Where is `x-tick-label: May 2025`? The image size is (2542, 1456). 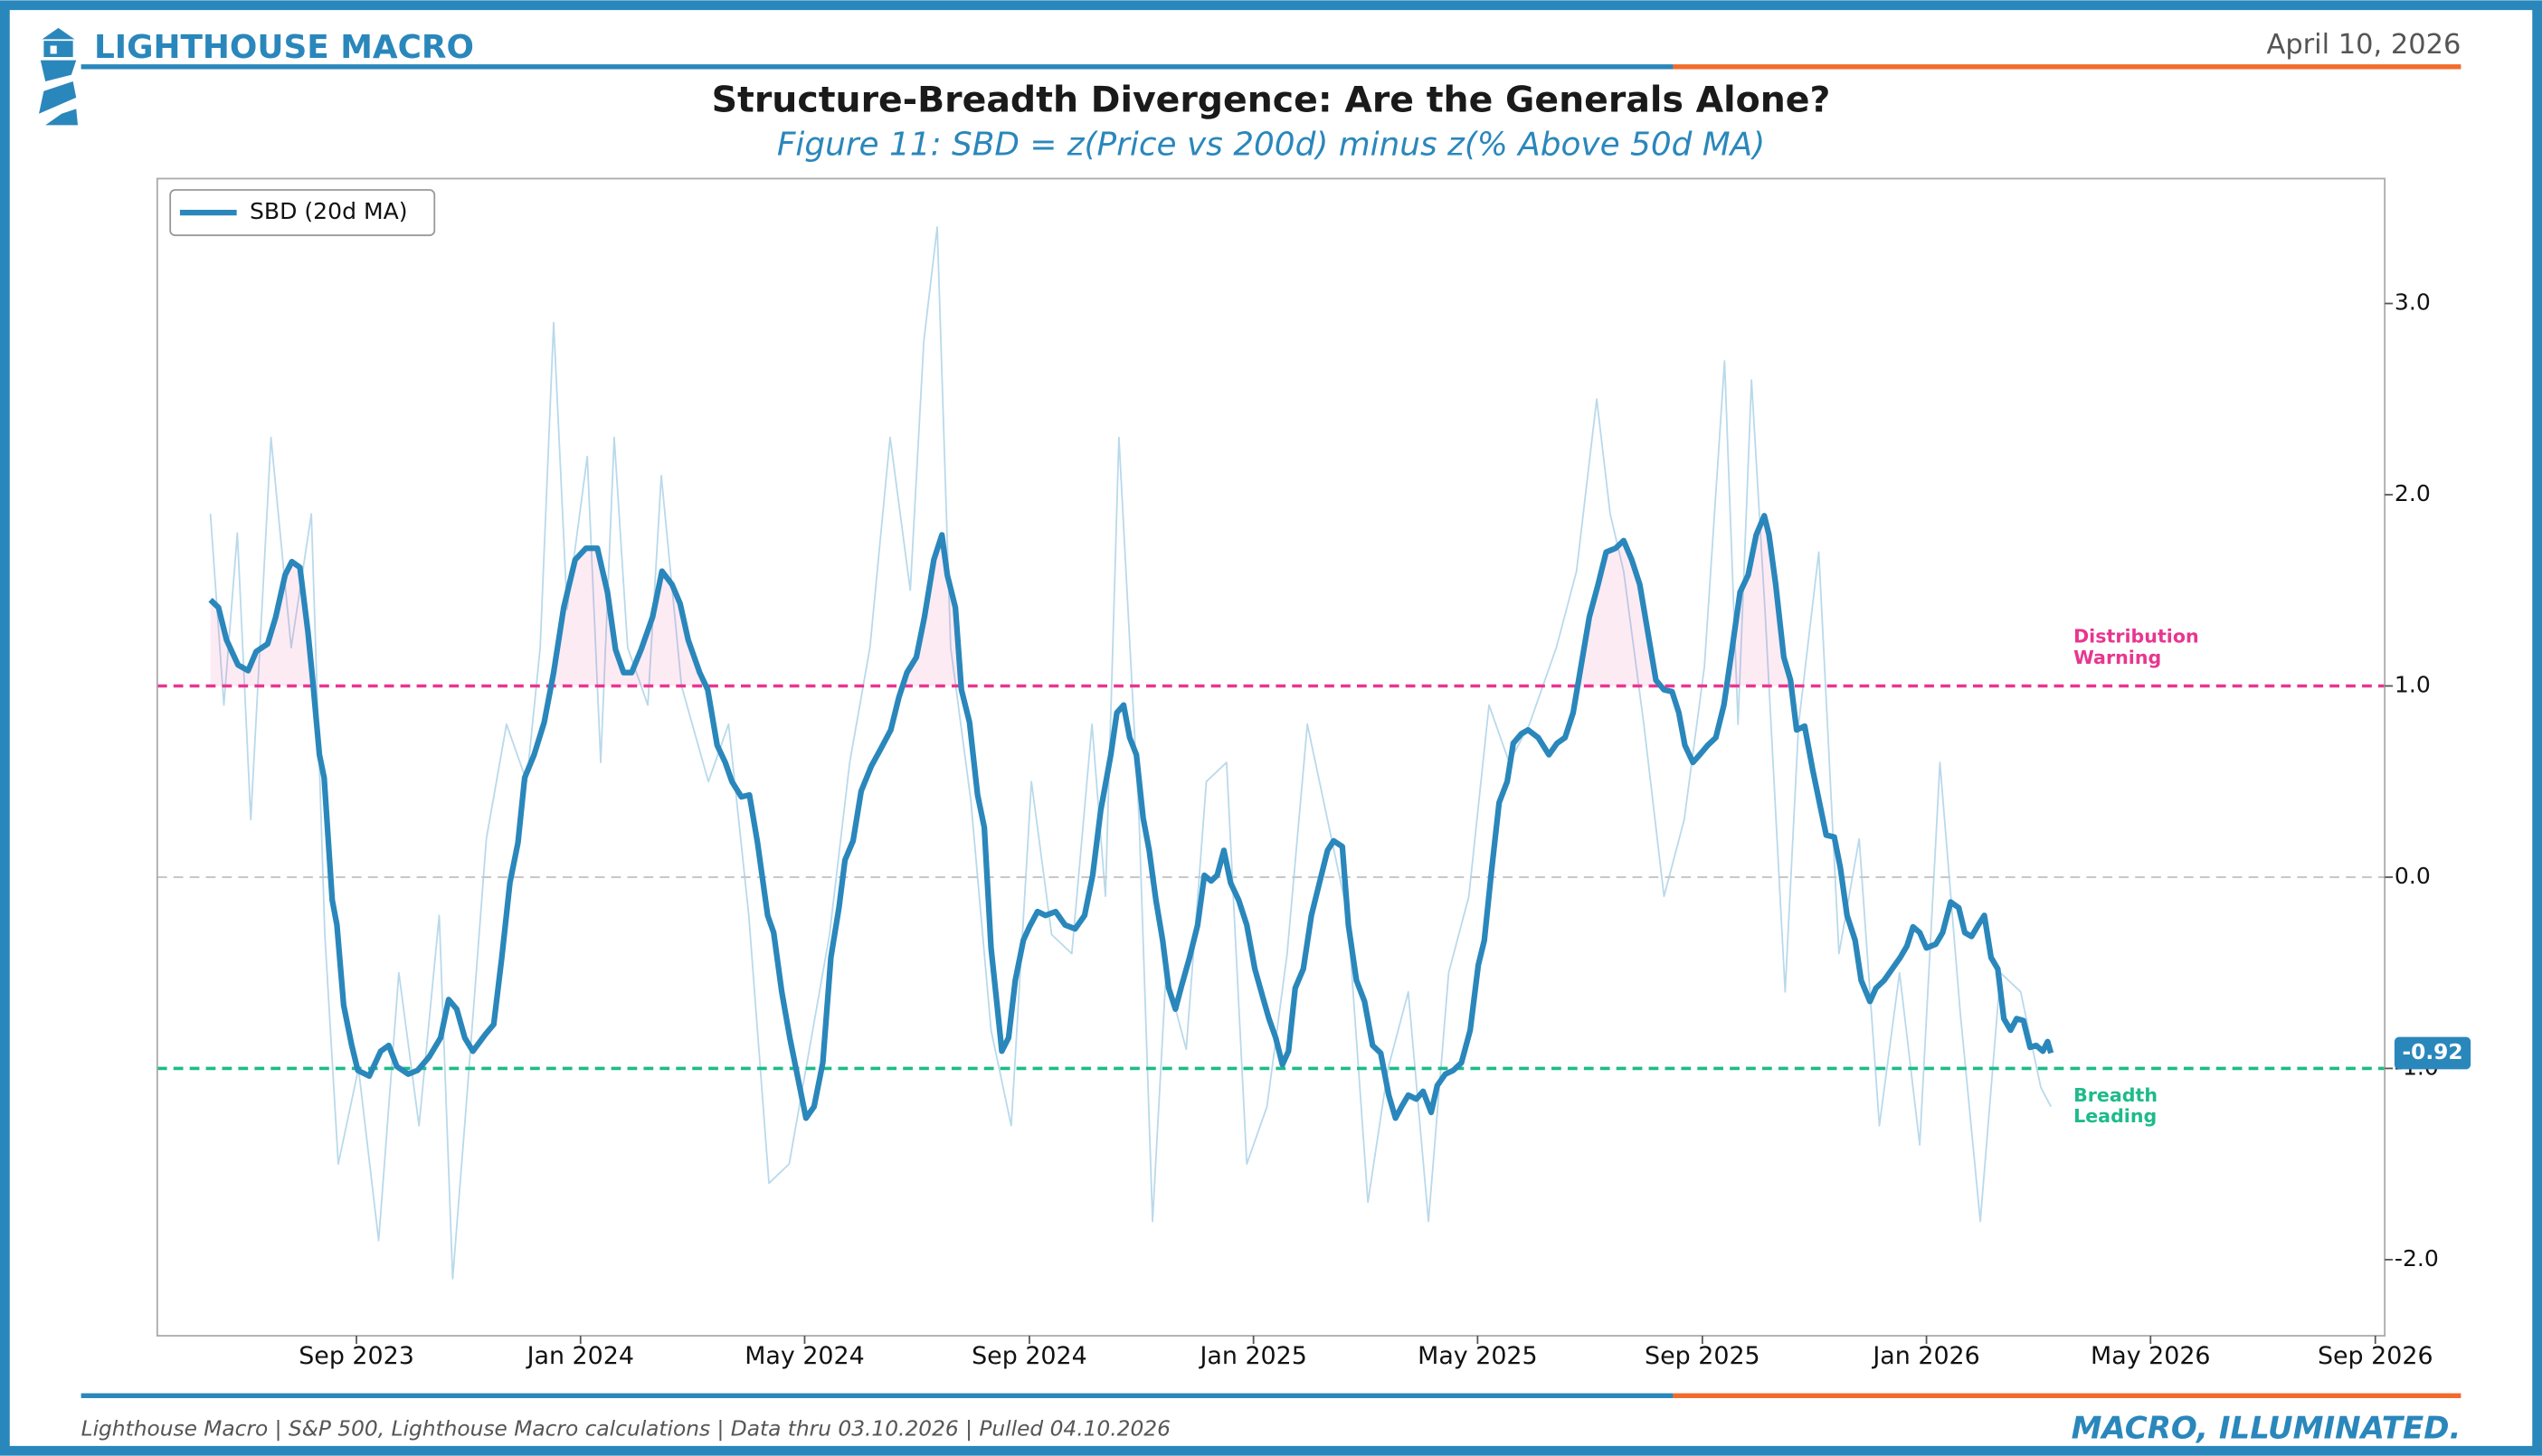 x-tick-label: May 2025 is located at coordinates (1477, 1356).